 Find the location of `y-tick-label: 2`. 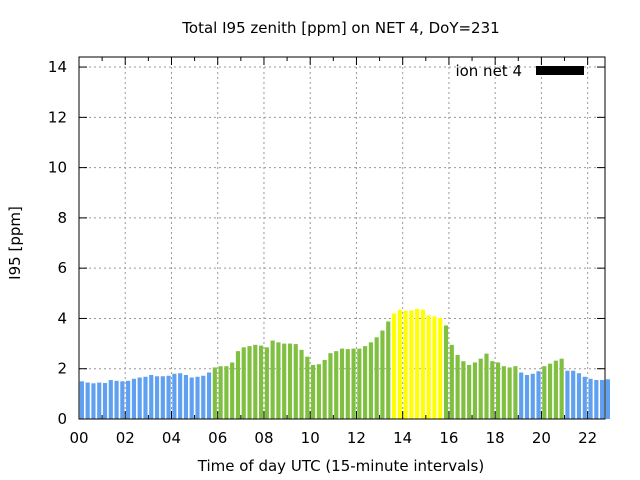

y-tick-label: 2 is located at coordinates (62, 369).